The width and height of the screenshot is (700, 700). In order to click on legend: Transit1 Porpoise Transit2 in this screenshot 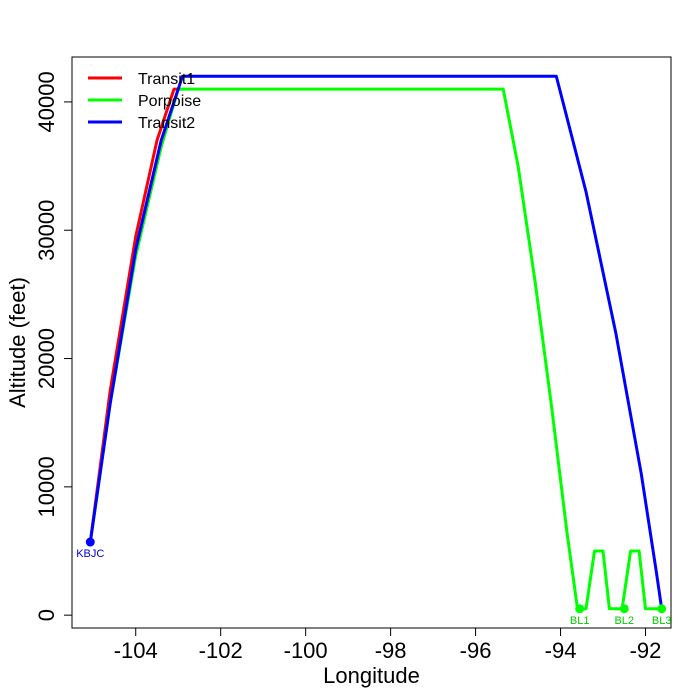, I will do `click(144, 101)`.